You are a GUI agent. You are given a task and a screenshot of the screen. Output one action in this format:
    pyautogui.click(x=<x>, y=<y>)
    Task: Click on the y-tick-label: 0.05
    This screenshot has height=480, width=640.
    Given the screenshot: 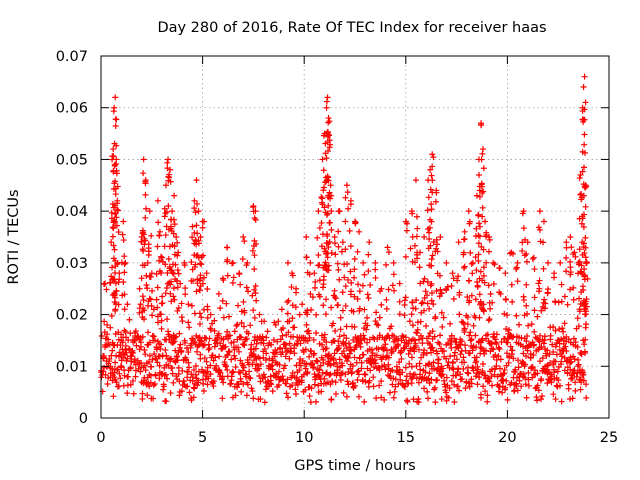 What is the action you would take?
    pyautogui.click(x=72, y=160)
    